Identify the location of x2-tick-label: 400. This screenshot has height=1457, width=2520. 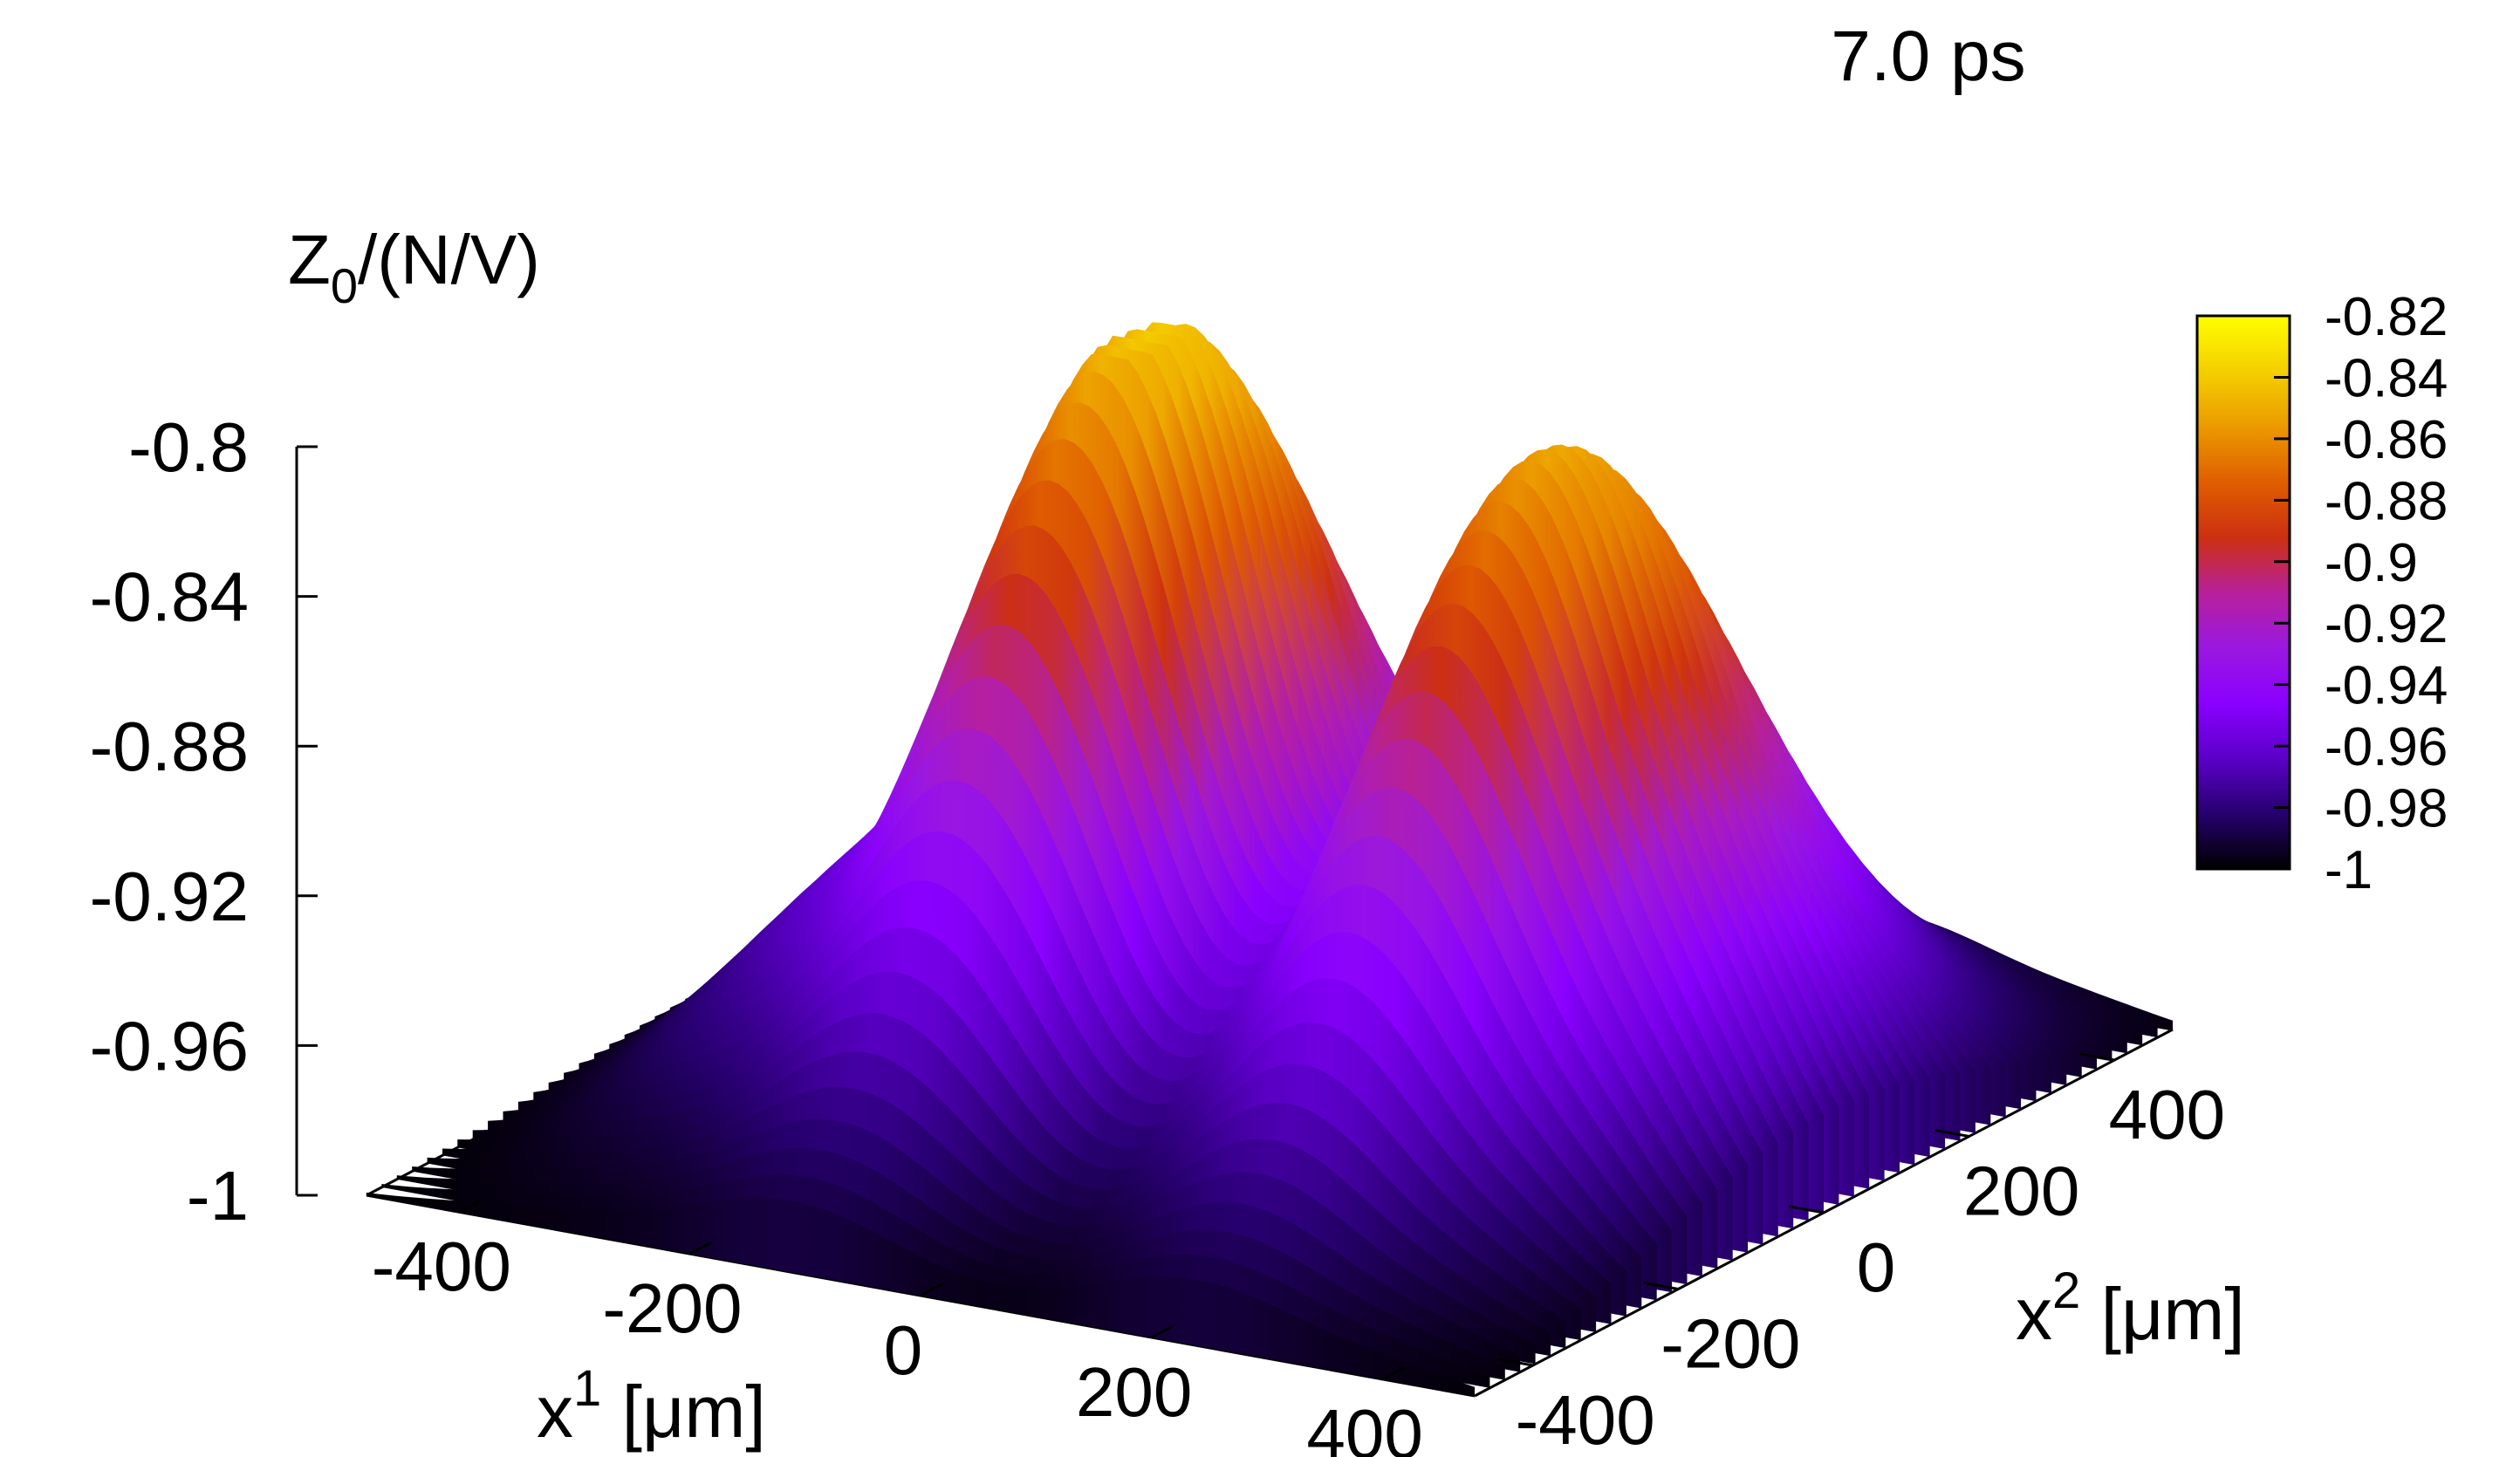
(2167, 1114).